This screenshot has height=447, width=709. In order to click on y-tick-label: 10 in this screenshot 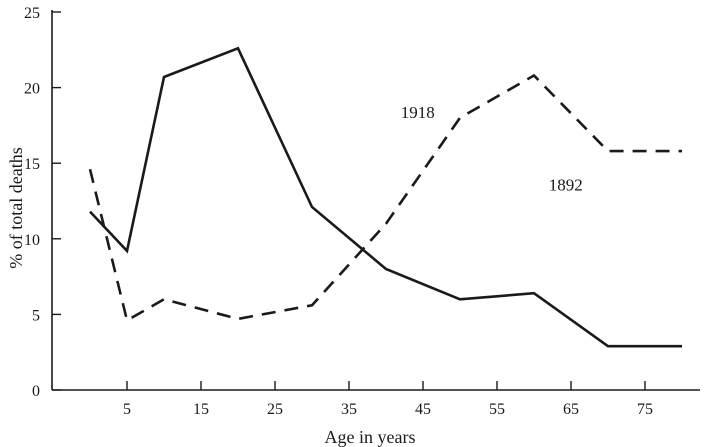, I will do `click(32, 240)`.